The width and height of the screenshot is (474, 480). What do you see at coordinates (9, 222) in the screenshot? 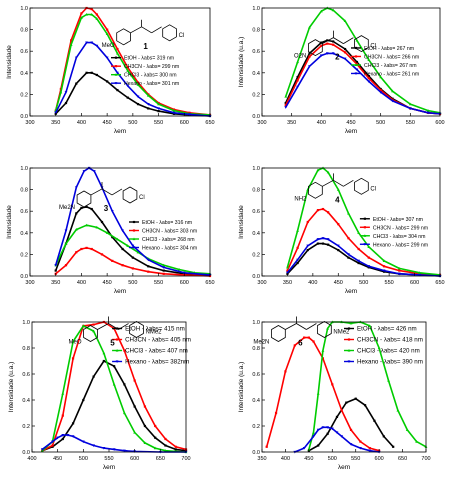
I see `y-axis-label: Intensidade` at bounding box center [9, 222].